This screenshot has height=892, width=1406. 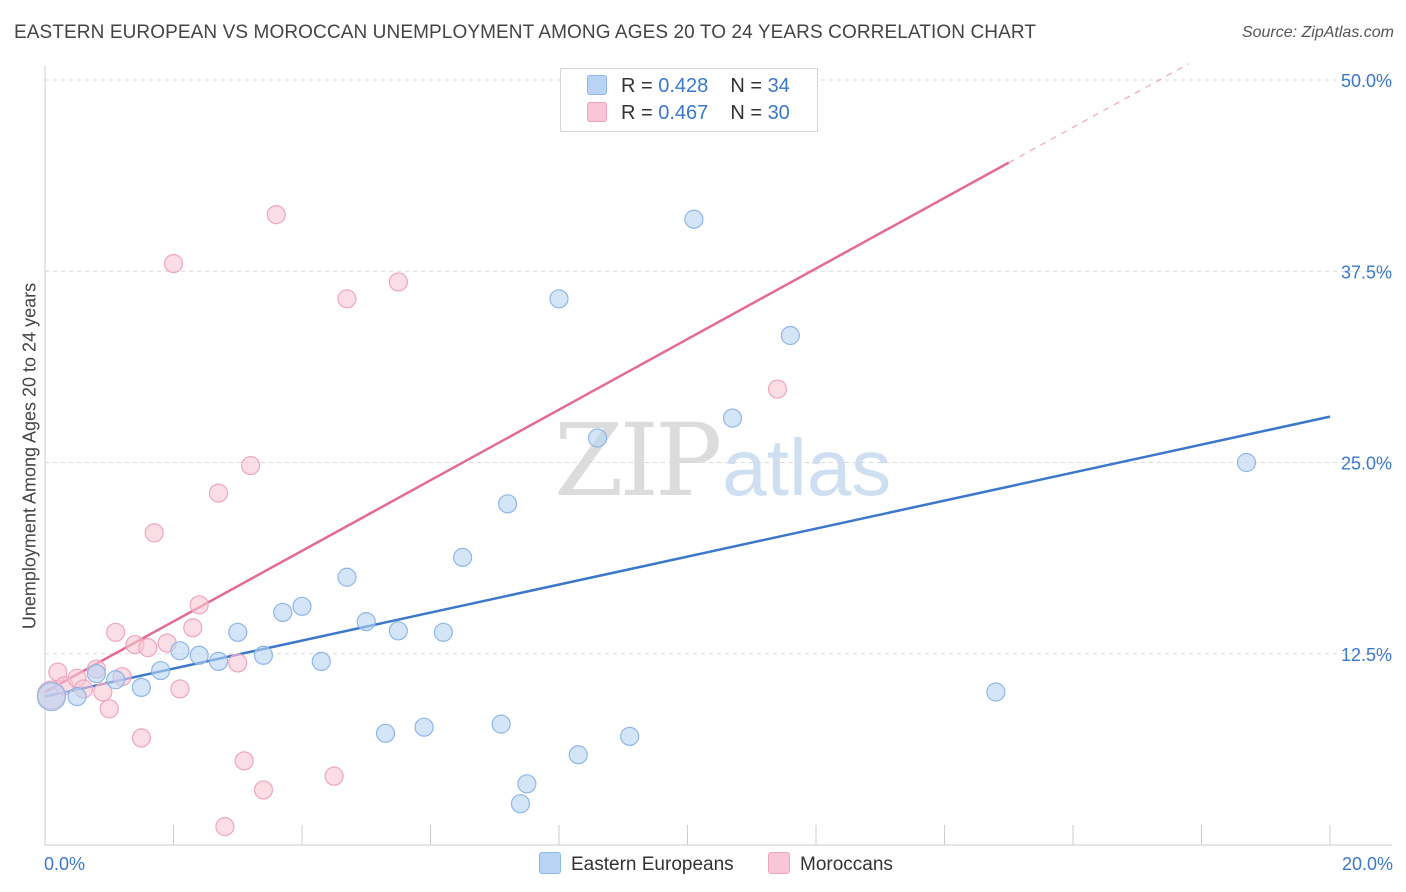 I want to click on stats-row-moroccans: R = 0.467 N = 30, so click(x=688, y=114).